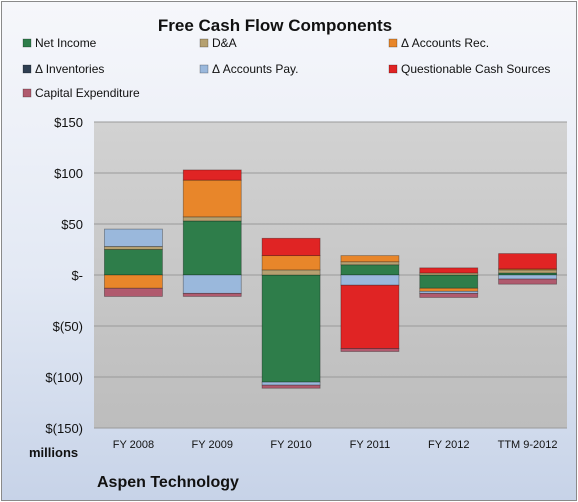 This screenshot has height=502, width=578. Describe the element at coordinates (53, 452) in the screenshot. I see `unit-label: millions` at that location.